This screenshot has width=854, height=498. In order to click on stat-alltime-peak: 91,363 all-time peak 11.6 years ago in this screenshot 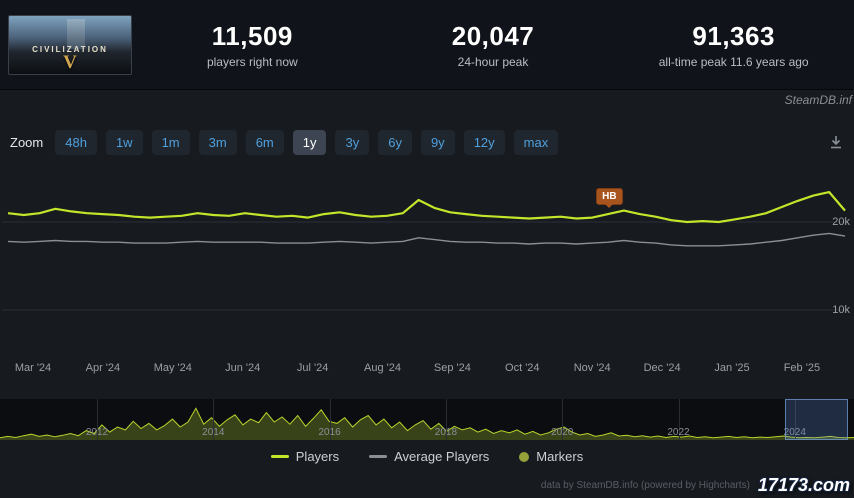, I will do `click(733, 45)`.